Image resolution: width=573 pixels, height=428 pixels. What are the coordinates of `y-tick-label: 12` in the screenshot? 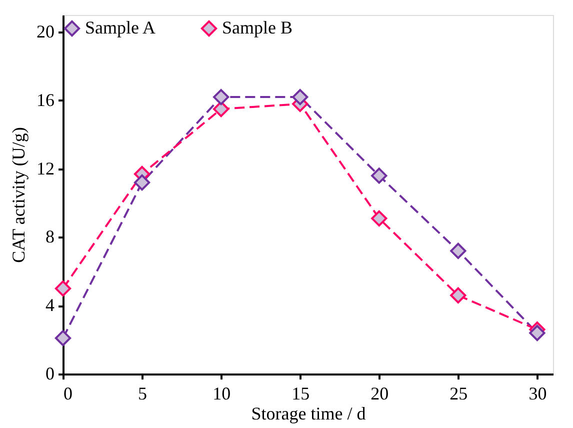 It's located at (45, 168).